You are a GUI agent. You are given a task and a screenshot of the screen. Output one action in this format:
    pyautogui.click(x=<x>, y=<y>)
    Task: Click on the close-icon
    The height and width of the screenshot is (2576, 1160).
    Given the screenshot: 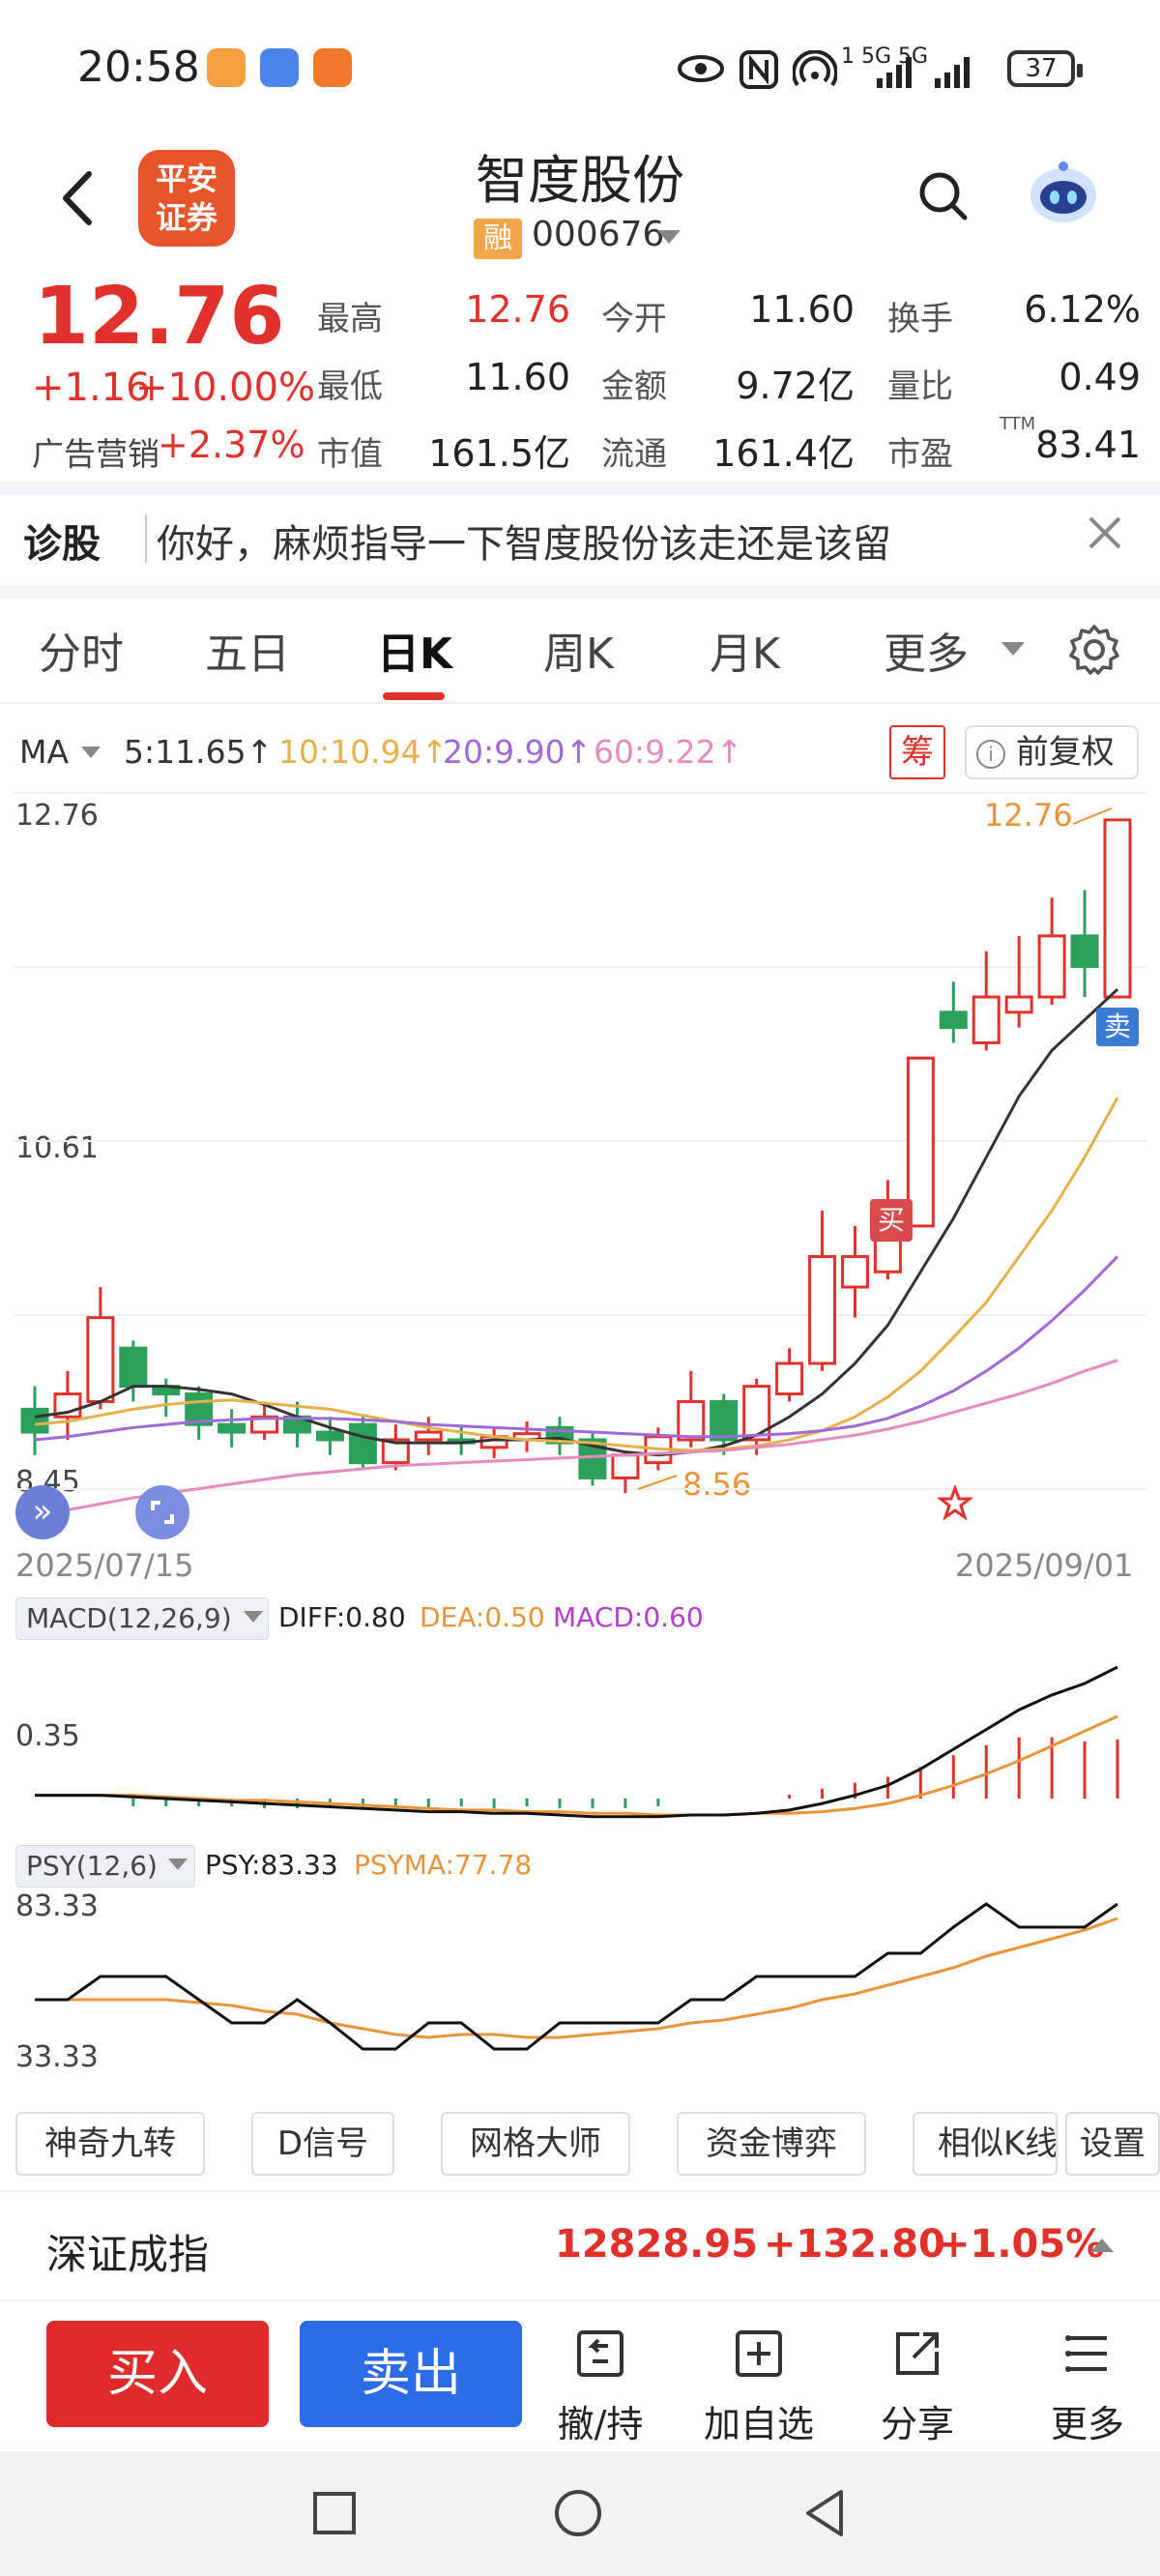 What is the action you would take?
    pyautogui.click(x=1105, y=532)
    